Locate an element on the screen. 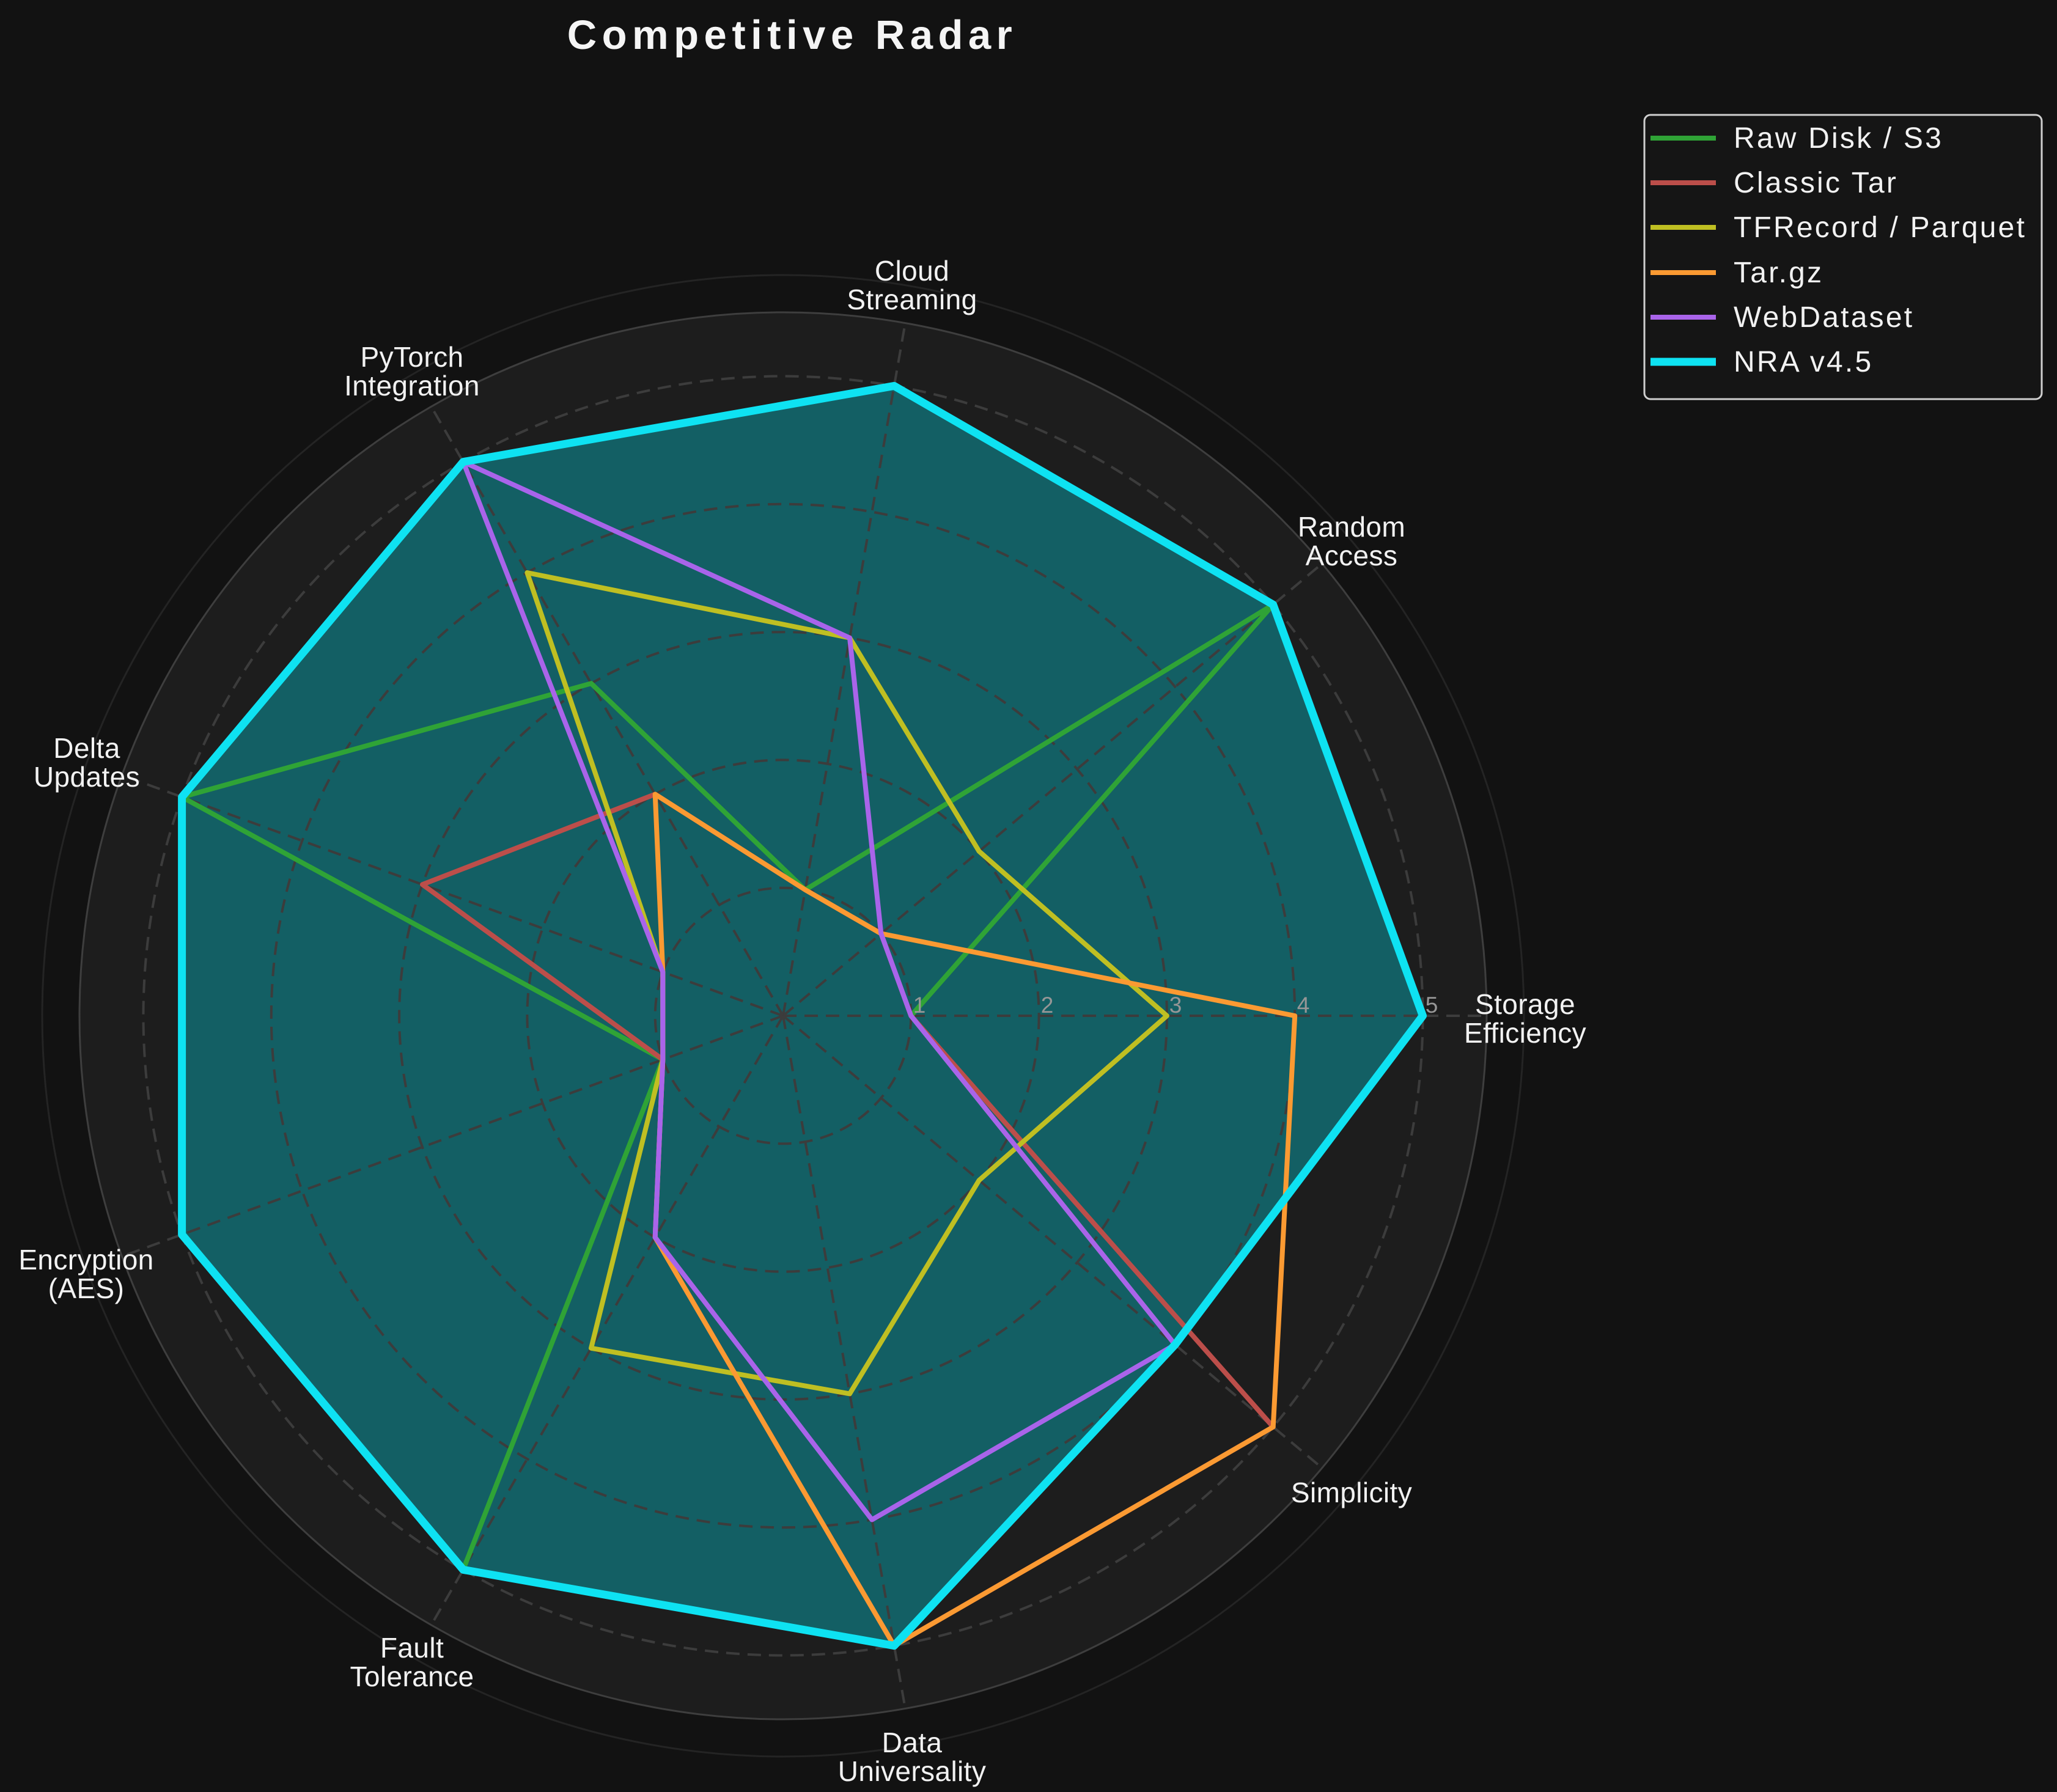 The height and width of the screenshot is (1792, 2057). svg-text: Access is located at coordinates (1352, 555).